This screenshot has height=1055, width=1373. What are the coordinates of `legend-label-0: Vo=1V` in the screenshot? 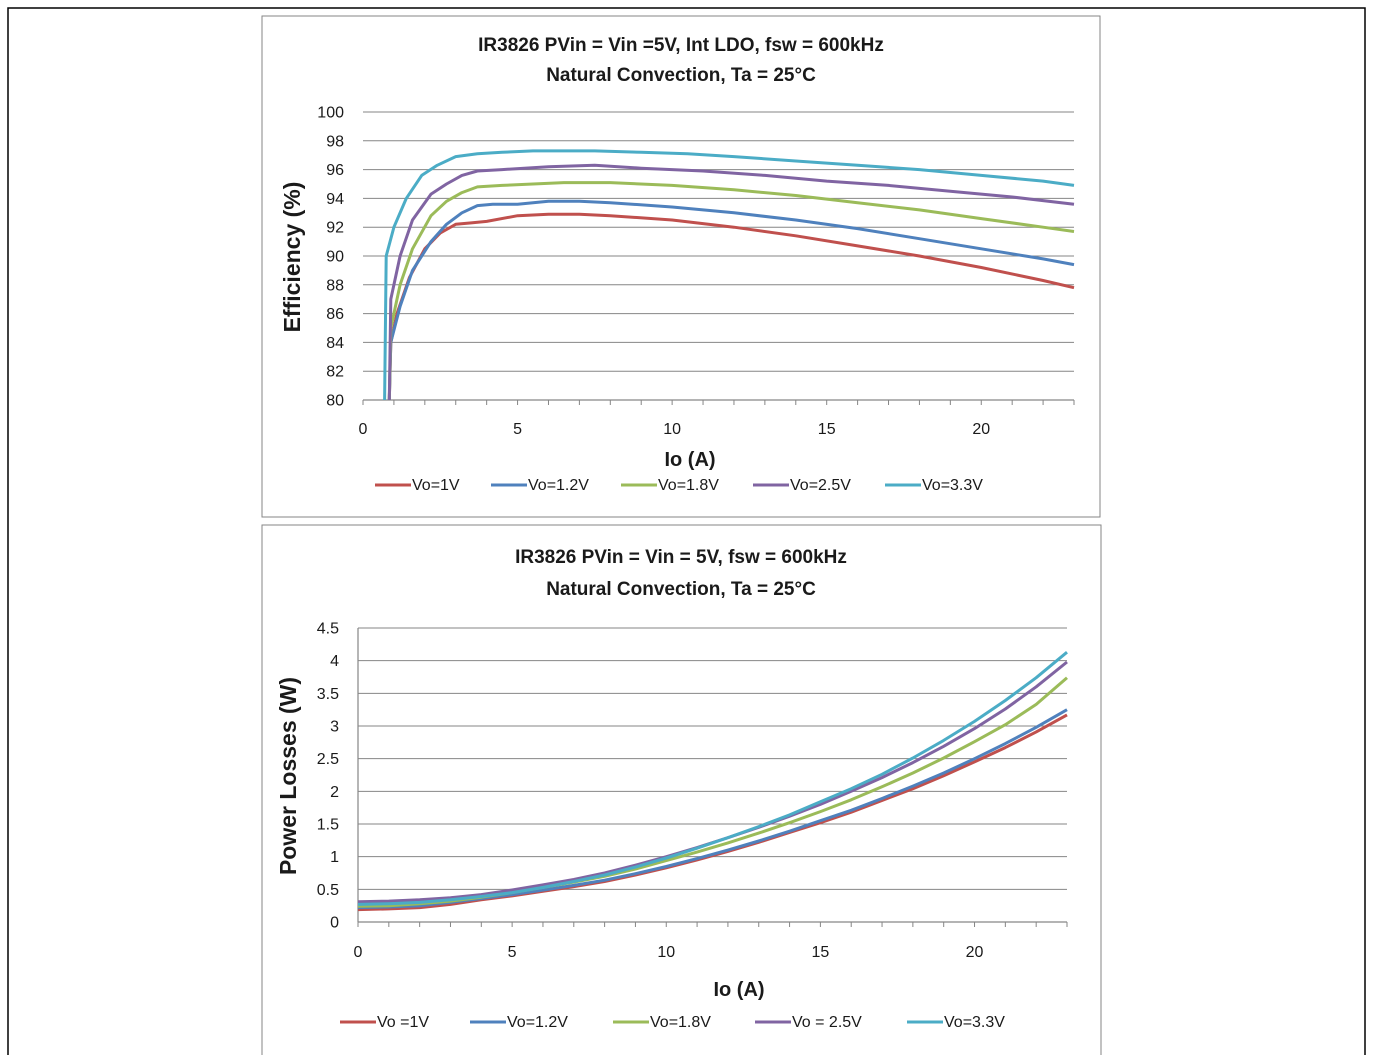 It's located at (436, 485).